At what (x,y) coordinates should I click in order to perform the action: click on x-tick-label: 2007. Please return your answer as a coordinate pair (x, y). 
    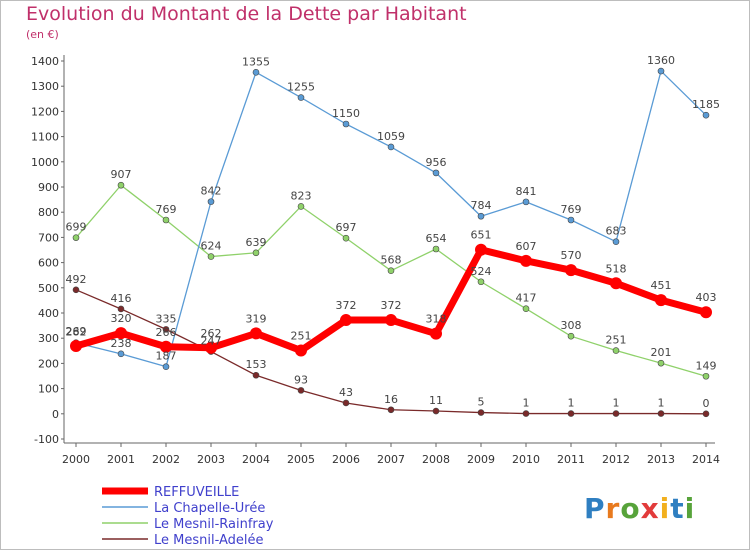
    Looking at the image, I should click on (391, 459).